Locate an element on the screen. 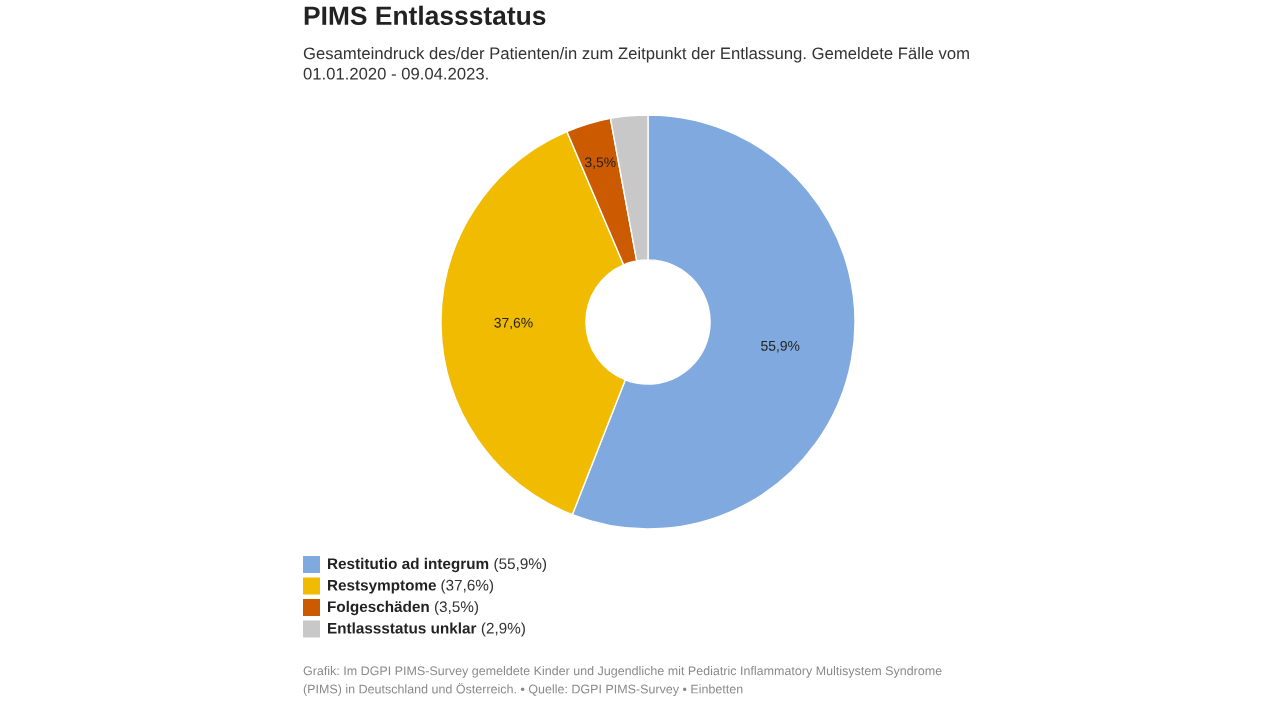 This screenshot has width=1280, height=720. legend-label: Restitutio ad integrum (55,9%) is located at coordinates (437, 565).